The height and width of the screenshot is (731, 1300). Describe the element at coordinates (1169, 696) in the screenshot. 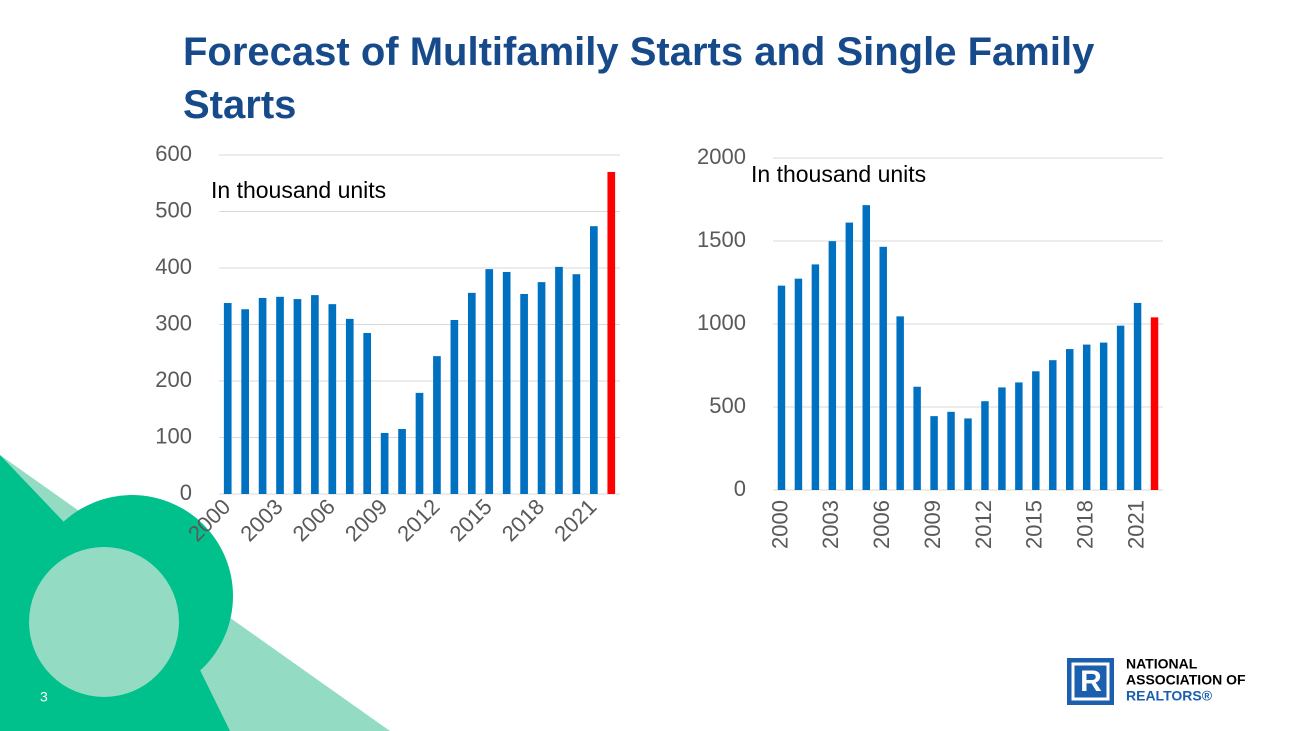

I see `logo-text: REALTORS®` at that location.